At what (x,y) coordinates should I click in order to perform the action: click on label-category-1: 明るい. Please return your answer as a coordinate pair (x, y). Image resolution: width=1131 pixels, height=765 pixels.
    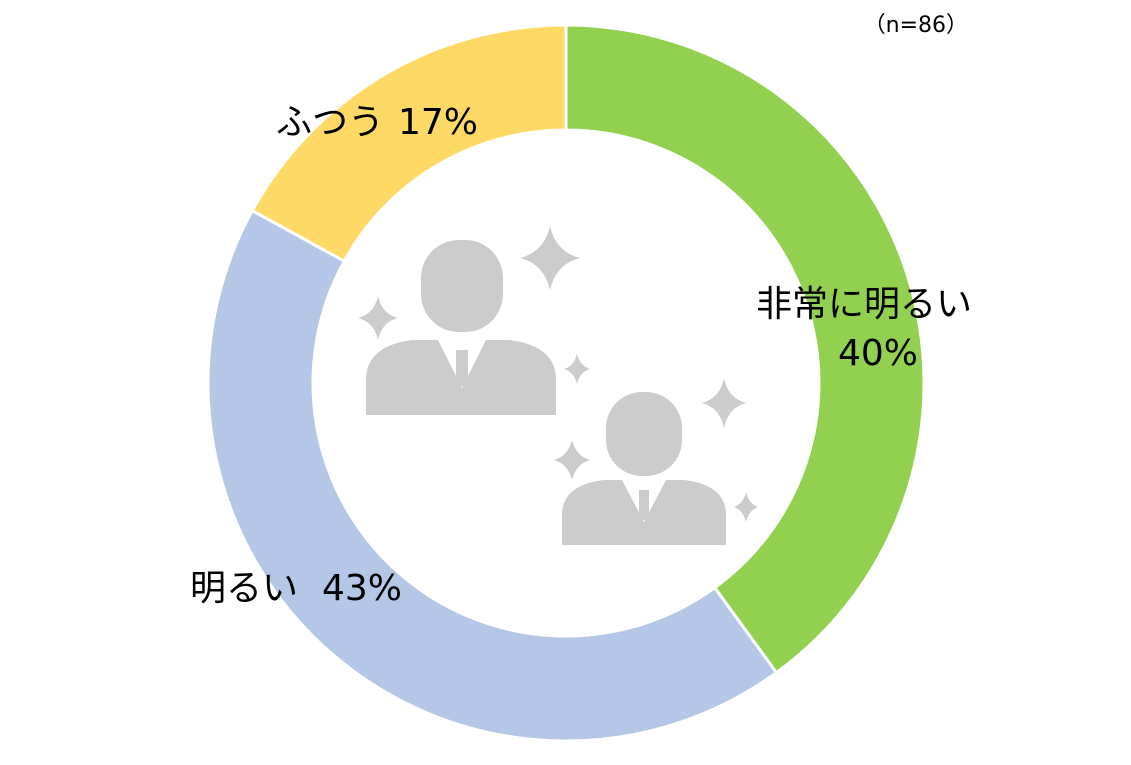
    Looking at the image, I should click on (244, 588).